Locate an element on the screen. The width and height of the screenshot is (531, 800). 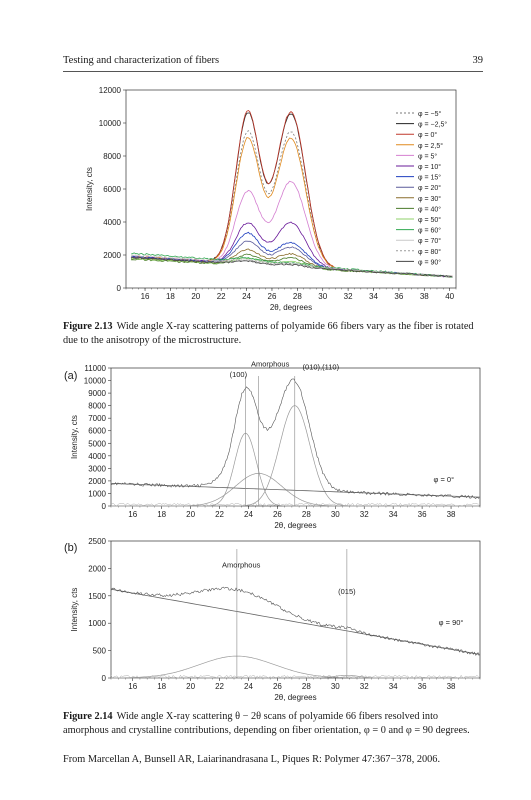
fig214a-annotation: (100) is located at coordinates (239, 374).